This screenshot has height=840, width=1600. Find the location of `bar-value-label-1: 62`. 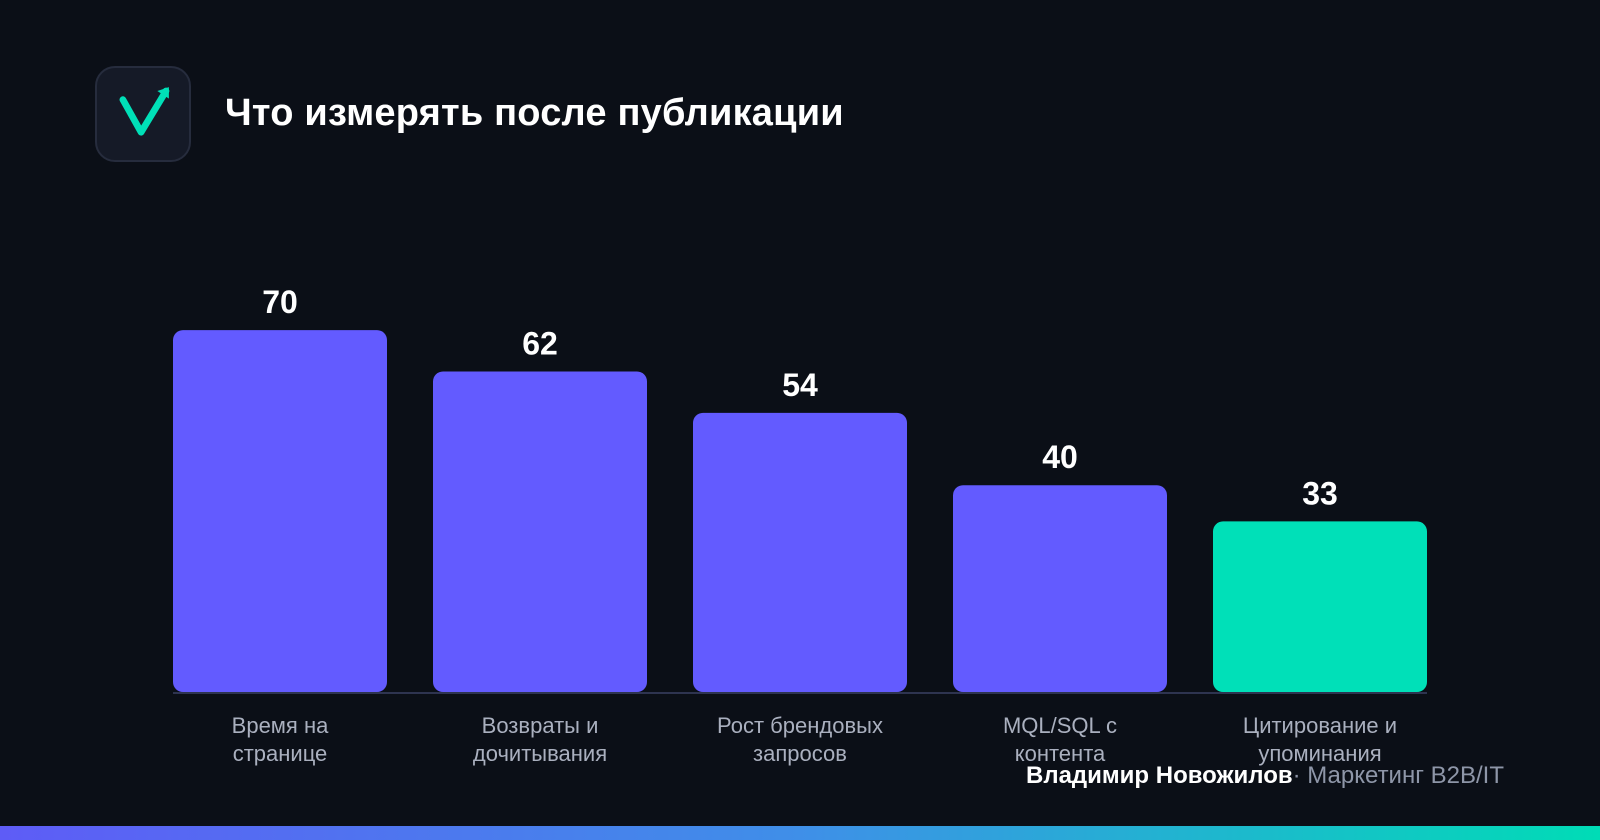

bar-value-label-1: 62 is located at coordinates (540, 343).